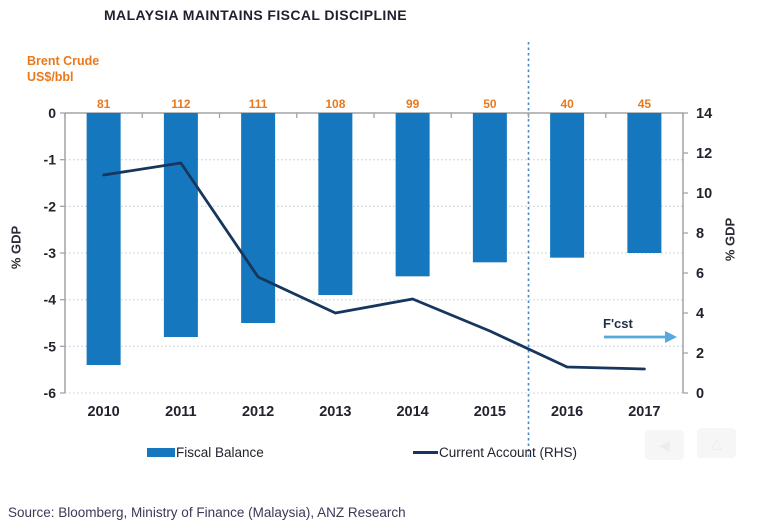 The image size is (768, 532). Describe the element at coordinates (567, 185) in the screenshot. I see `bar-2016` at that location.